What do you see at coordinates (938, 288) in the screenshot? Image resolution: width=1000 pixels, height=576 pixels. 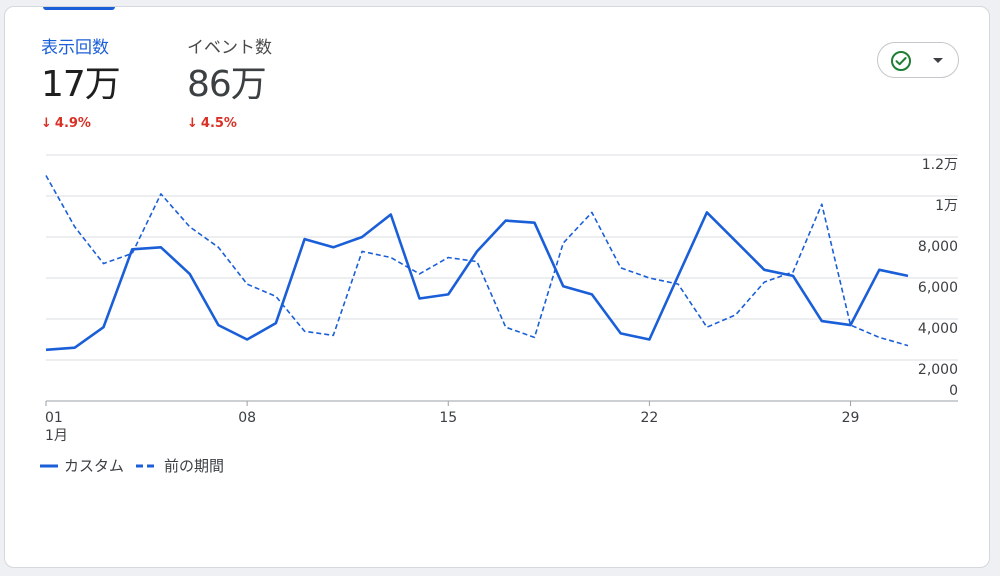 I see `y-tick-label: 6,000` at bounding box center [938, 288].